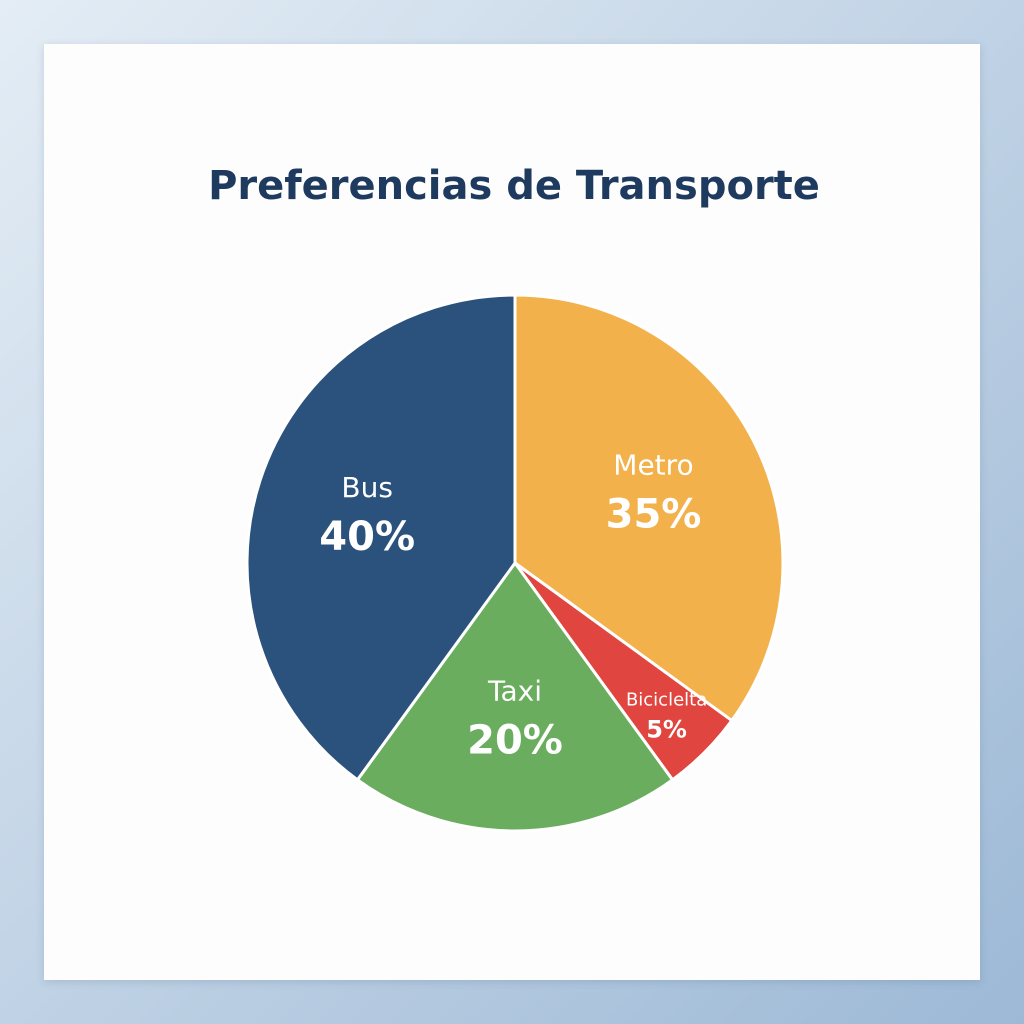  Describe the element at coordinates (514, 690) in the screenshot. I see `slice-label: Taxi` at that location.